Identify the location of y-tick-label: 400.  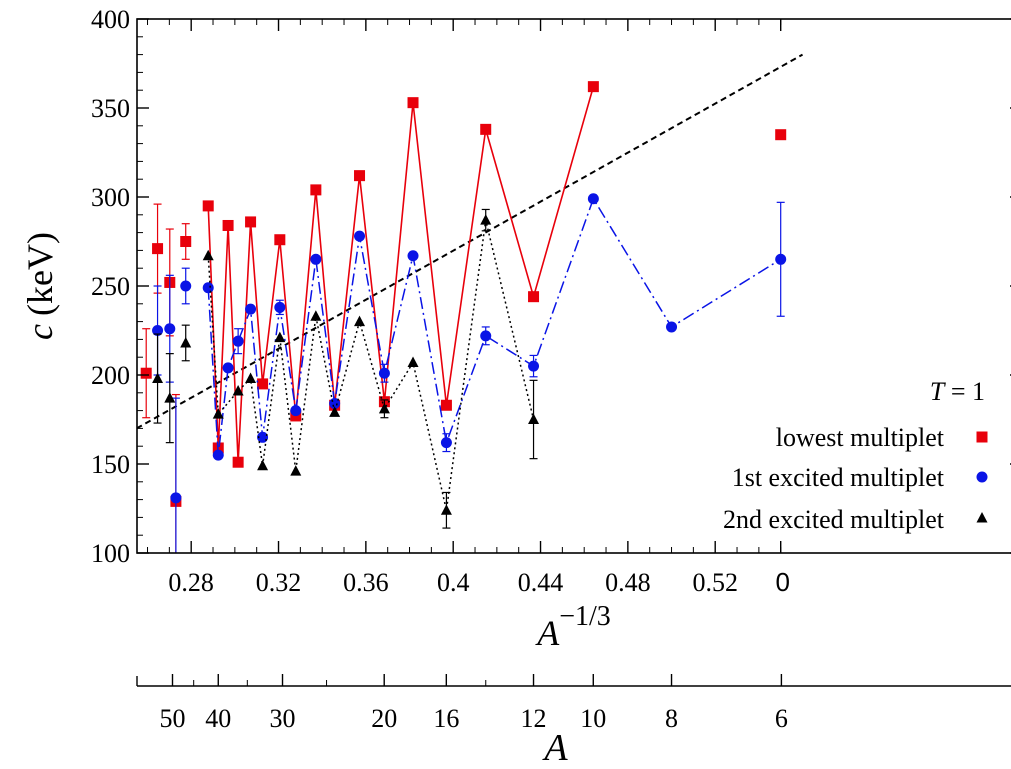
(110, 19).